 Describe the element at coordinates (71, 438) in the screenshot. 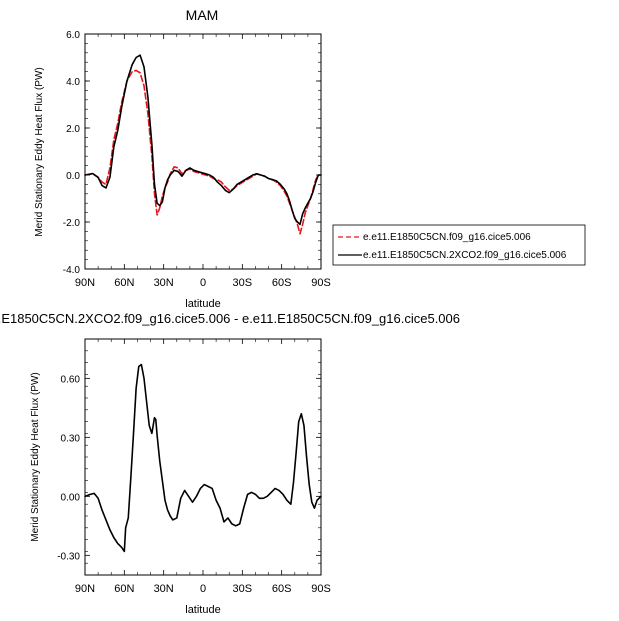

I see `y-tick-label: 0.30` at that location.